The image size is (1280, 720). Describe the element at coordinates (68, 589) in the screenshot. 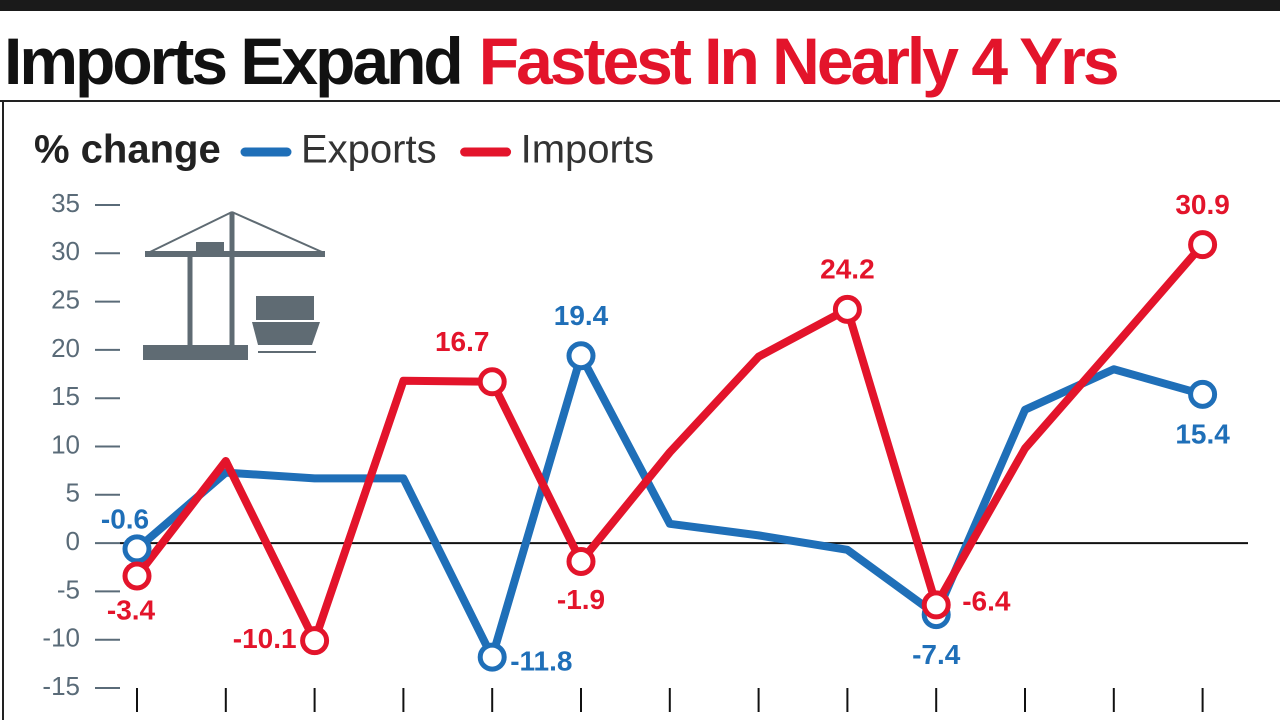

I see `y-tick-label: -5` at that location.